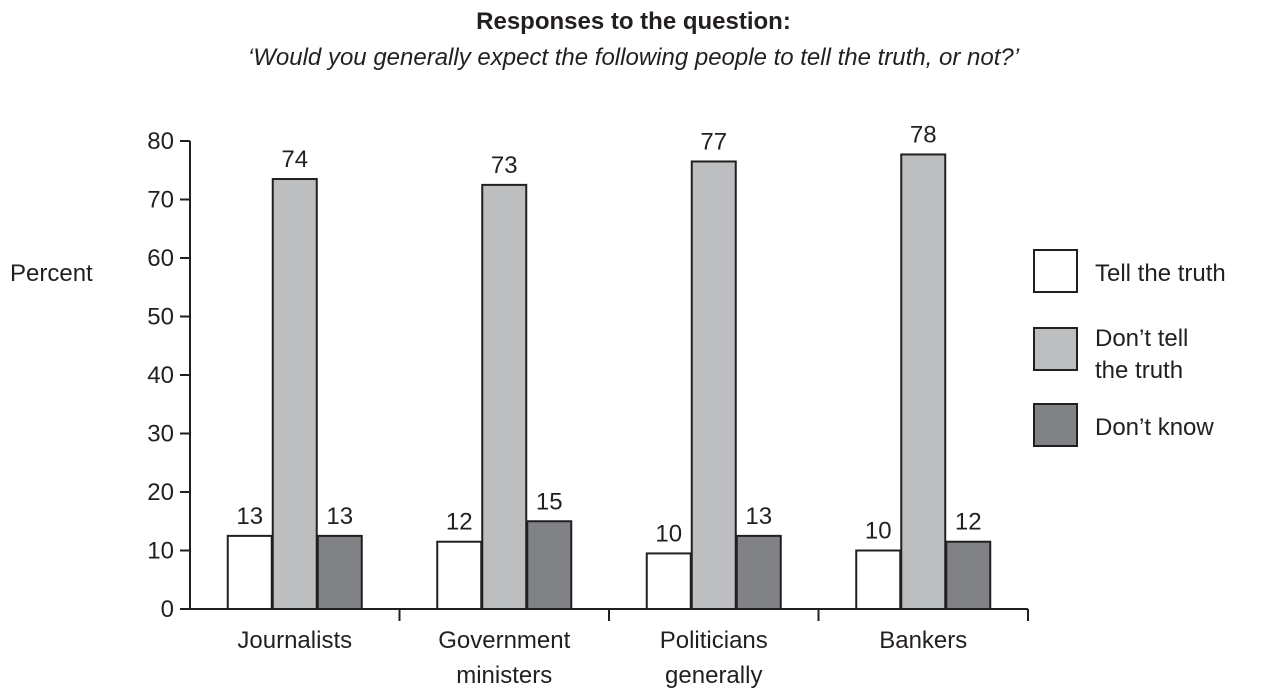 The height and width of the screenshot is (691, 1267). What do you see at coordinates (1154, 427) in the screenshot?
I see `legend-label: Don’t know` at bounding box center [1154, 427].